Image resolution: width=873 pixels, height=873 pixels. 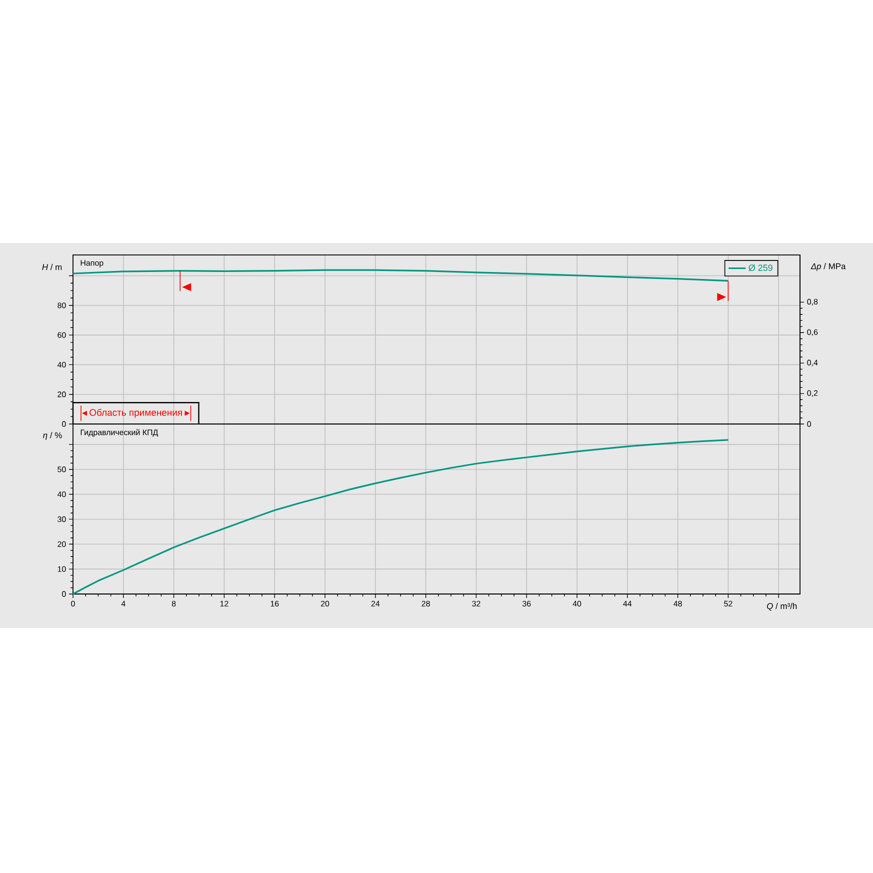 I want to click on legend-label: Ø 259, so click(x=760, y=268).